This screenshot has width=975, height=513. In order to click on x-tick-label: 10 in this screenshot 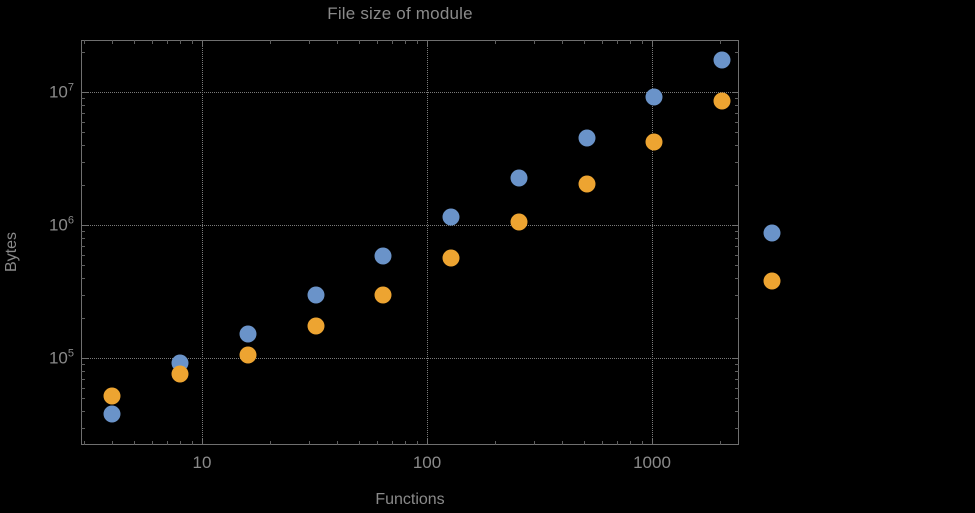, I will do `click(202, 462)`.